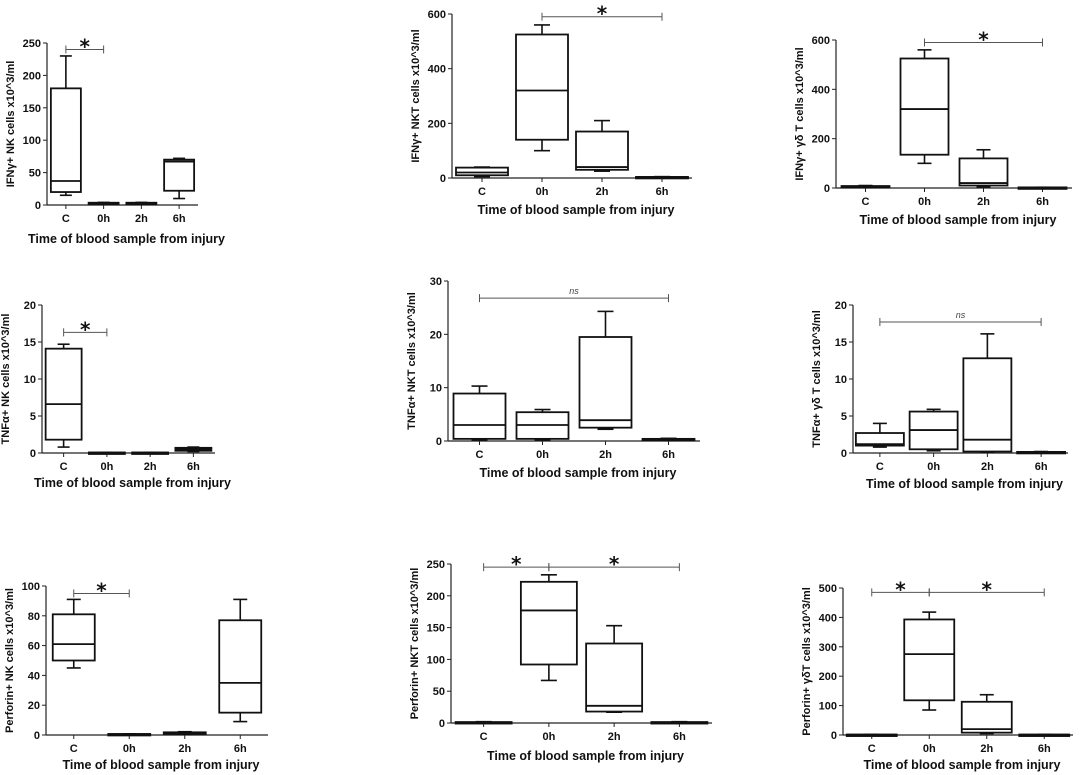  I want to click on y-tick-label: 600, so click(821, 41).